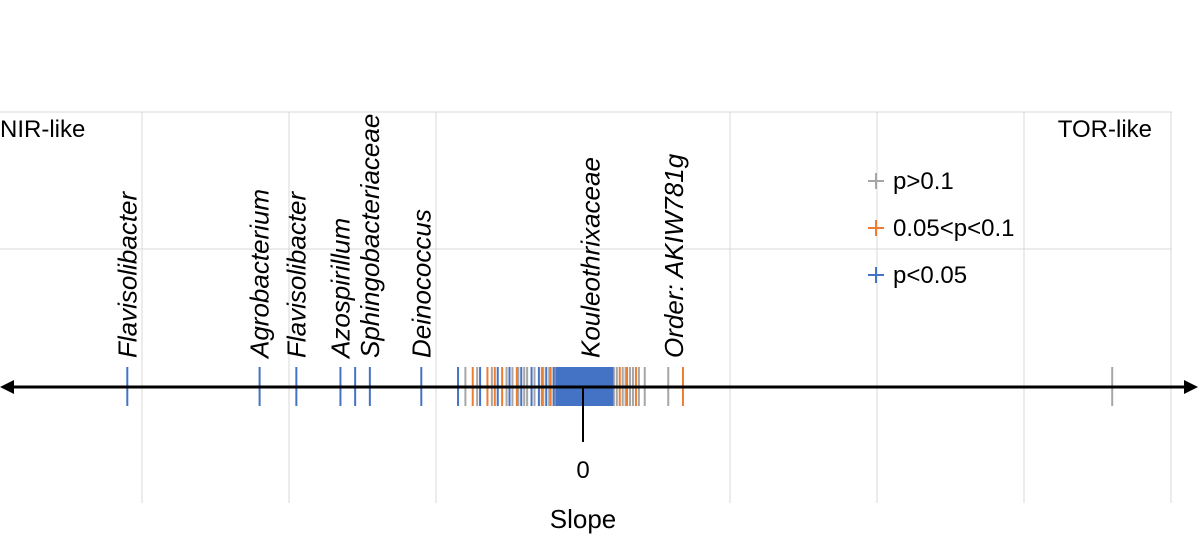 The image size is (1200, 559). What do you see at coordinates (930, 275) in the screenshot?
I see `legend-label: p<0.05` at bounding box center [930, 275].